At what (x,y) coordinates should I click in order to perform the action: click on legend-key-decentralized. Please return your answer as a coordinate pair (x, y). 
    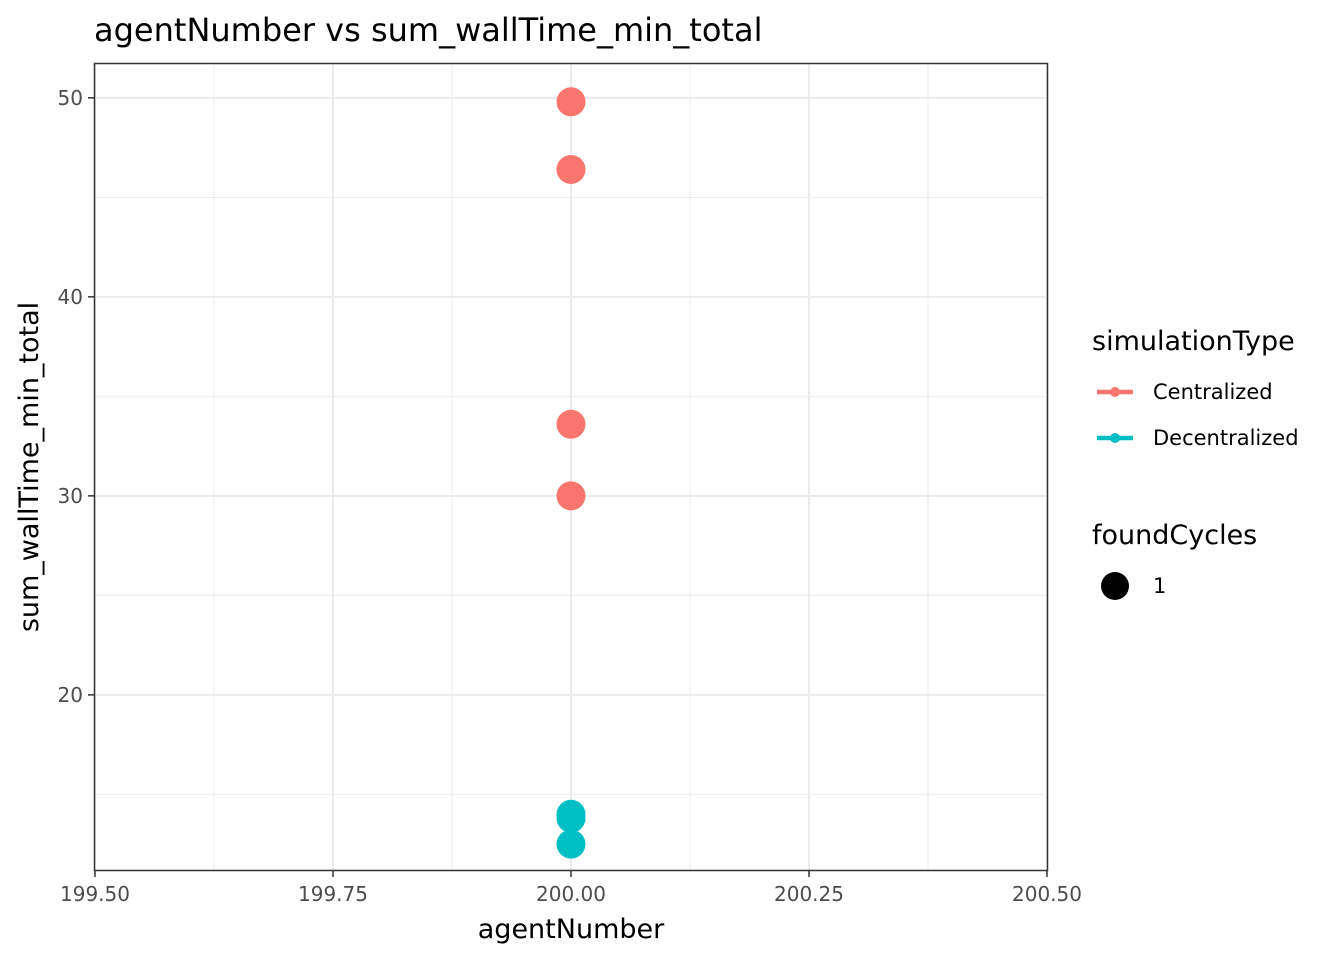
    Looking at the image, I should click on (1115, 438).